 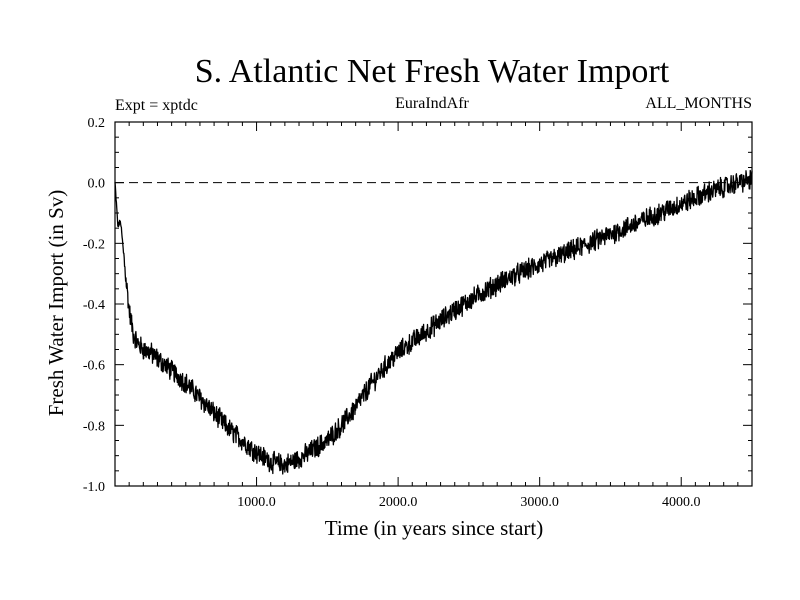 I want to click on subtitle-right: ALL_MONTHS, so click(x=698, y=103).